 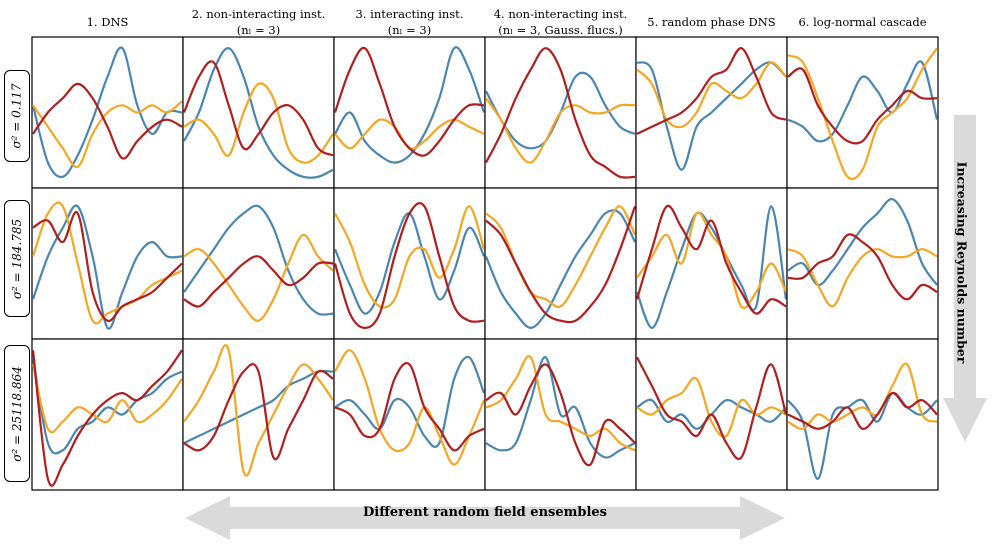 I want to click on column-title-4-line1: 4. non-interacting inst., so click(x=560, y=14).